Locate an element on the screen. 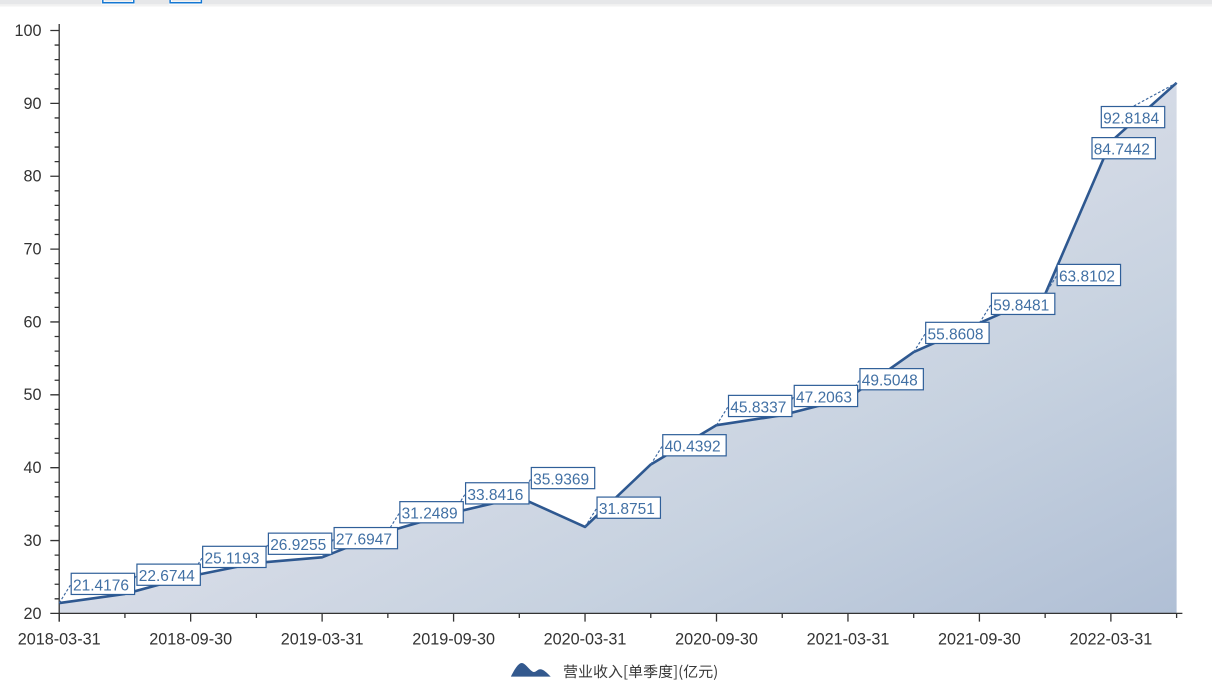 The height and width of the screenshot is (692, 1212). svg-text: 59.8481 is located at coordinates (1021, 305).